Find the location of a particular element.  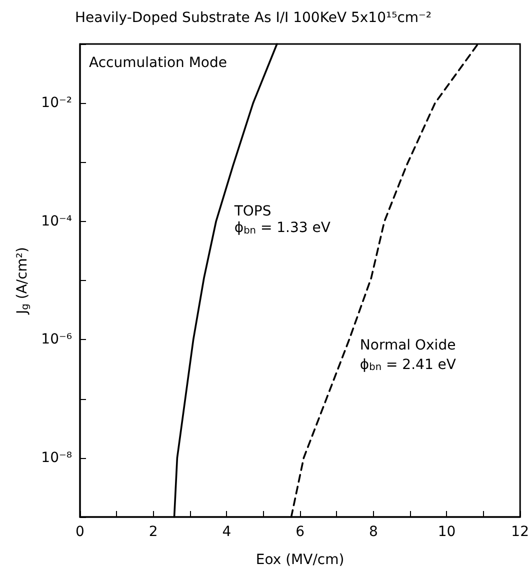

annotation: Accumulation Mode is located at coordinates (158, 62).